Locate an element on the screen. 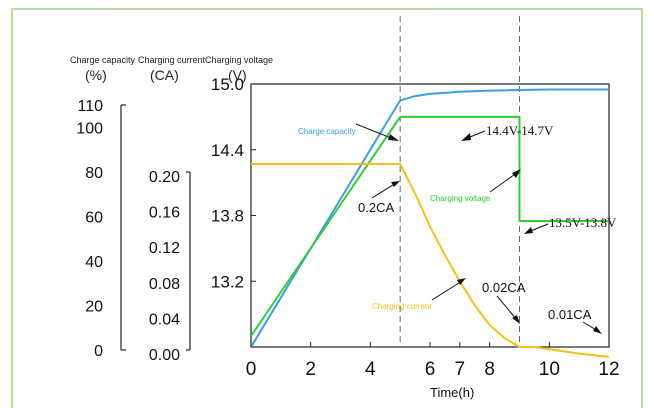 Image resolution: width=654 pixels, height=408 pixels. current-axis: 0.20 0.16 0.12 0.08 0.04 0.00 is located at coordinates (170, 266).